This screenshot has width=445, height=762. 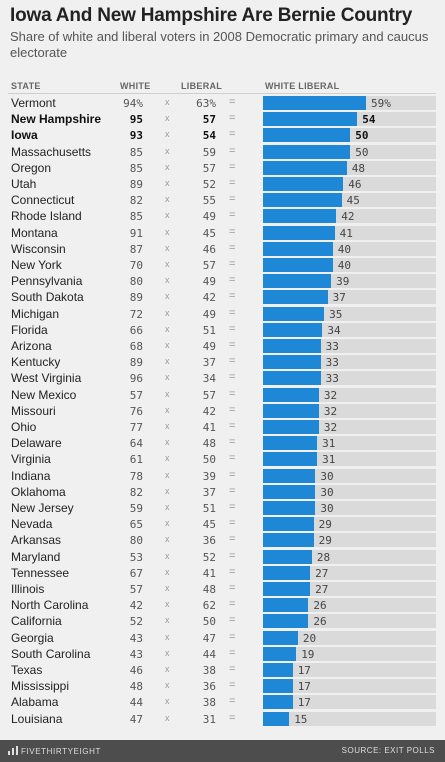 I want to click on liberal-value: 48, so click(x=209, y=589).